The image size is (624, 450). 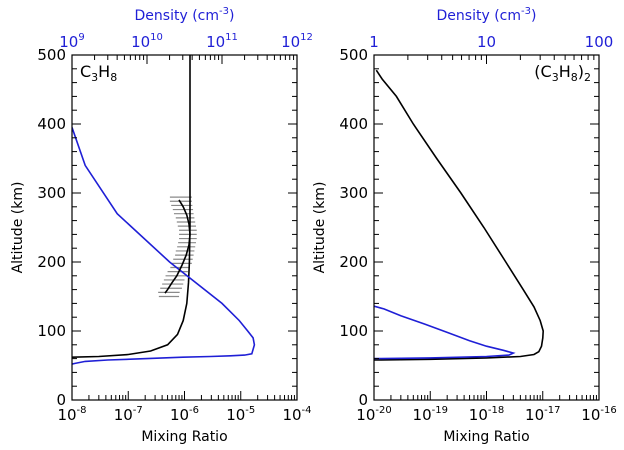 What do you see at coordinates (296, 414) in the screenshot?
I see `x-tick-label: 10⁻⁴` at bounding box center [296, 414].